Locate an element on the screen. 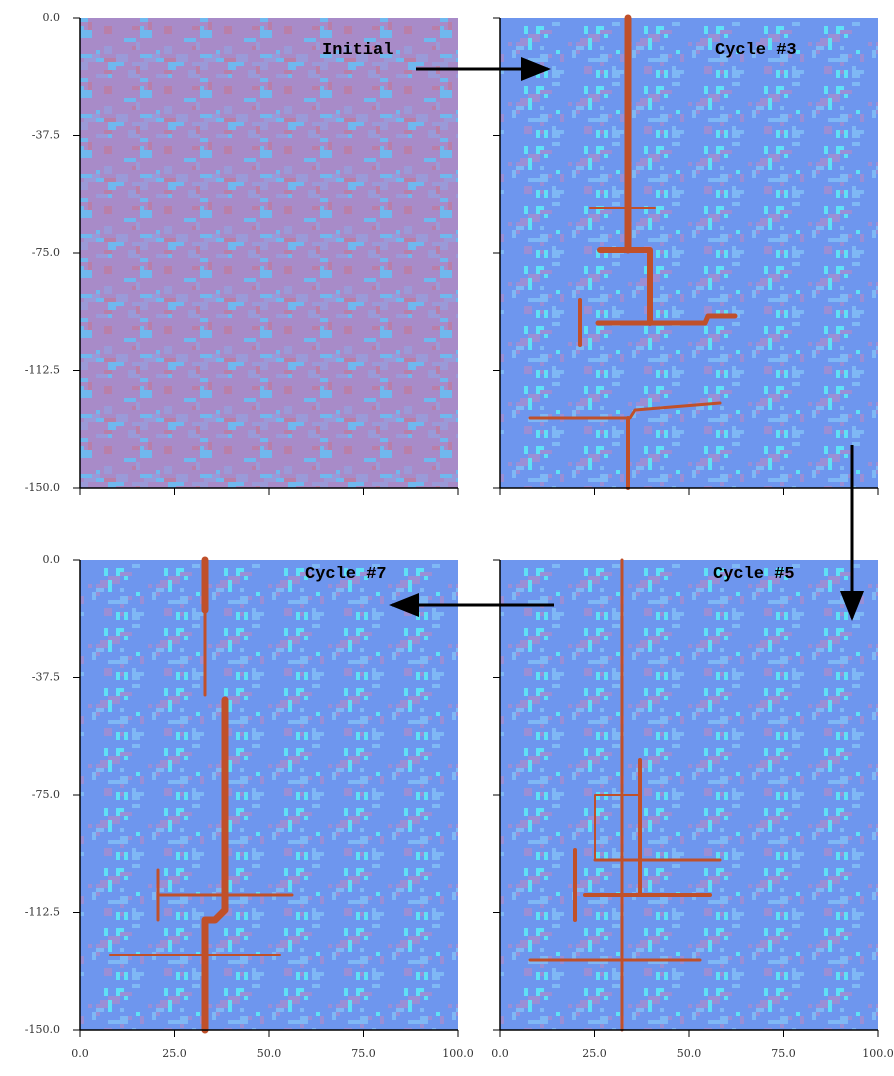  panel-title: Cycle #7 is located at coordinates (346, 574).